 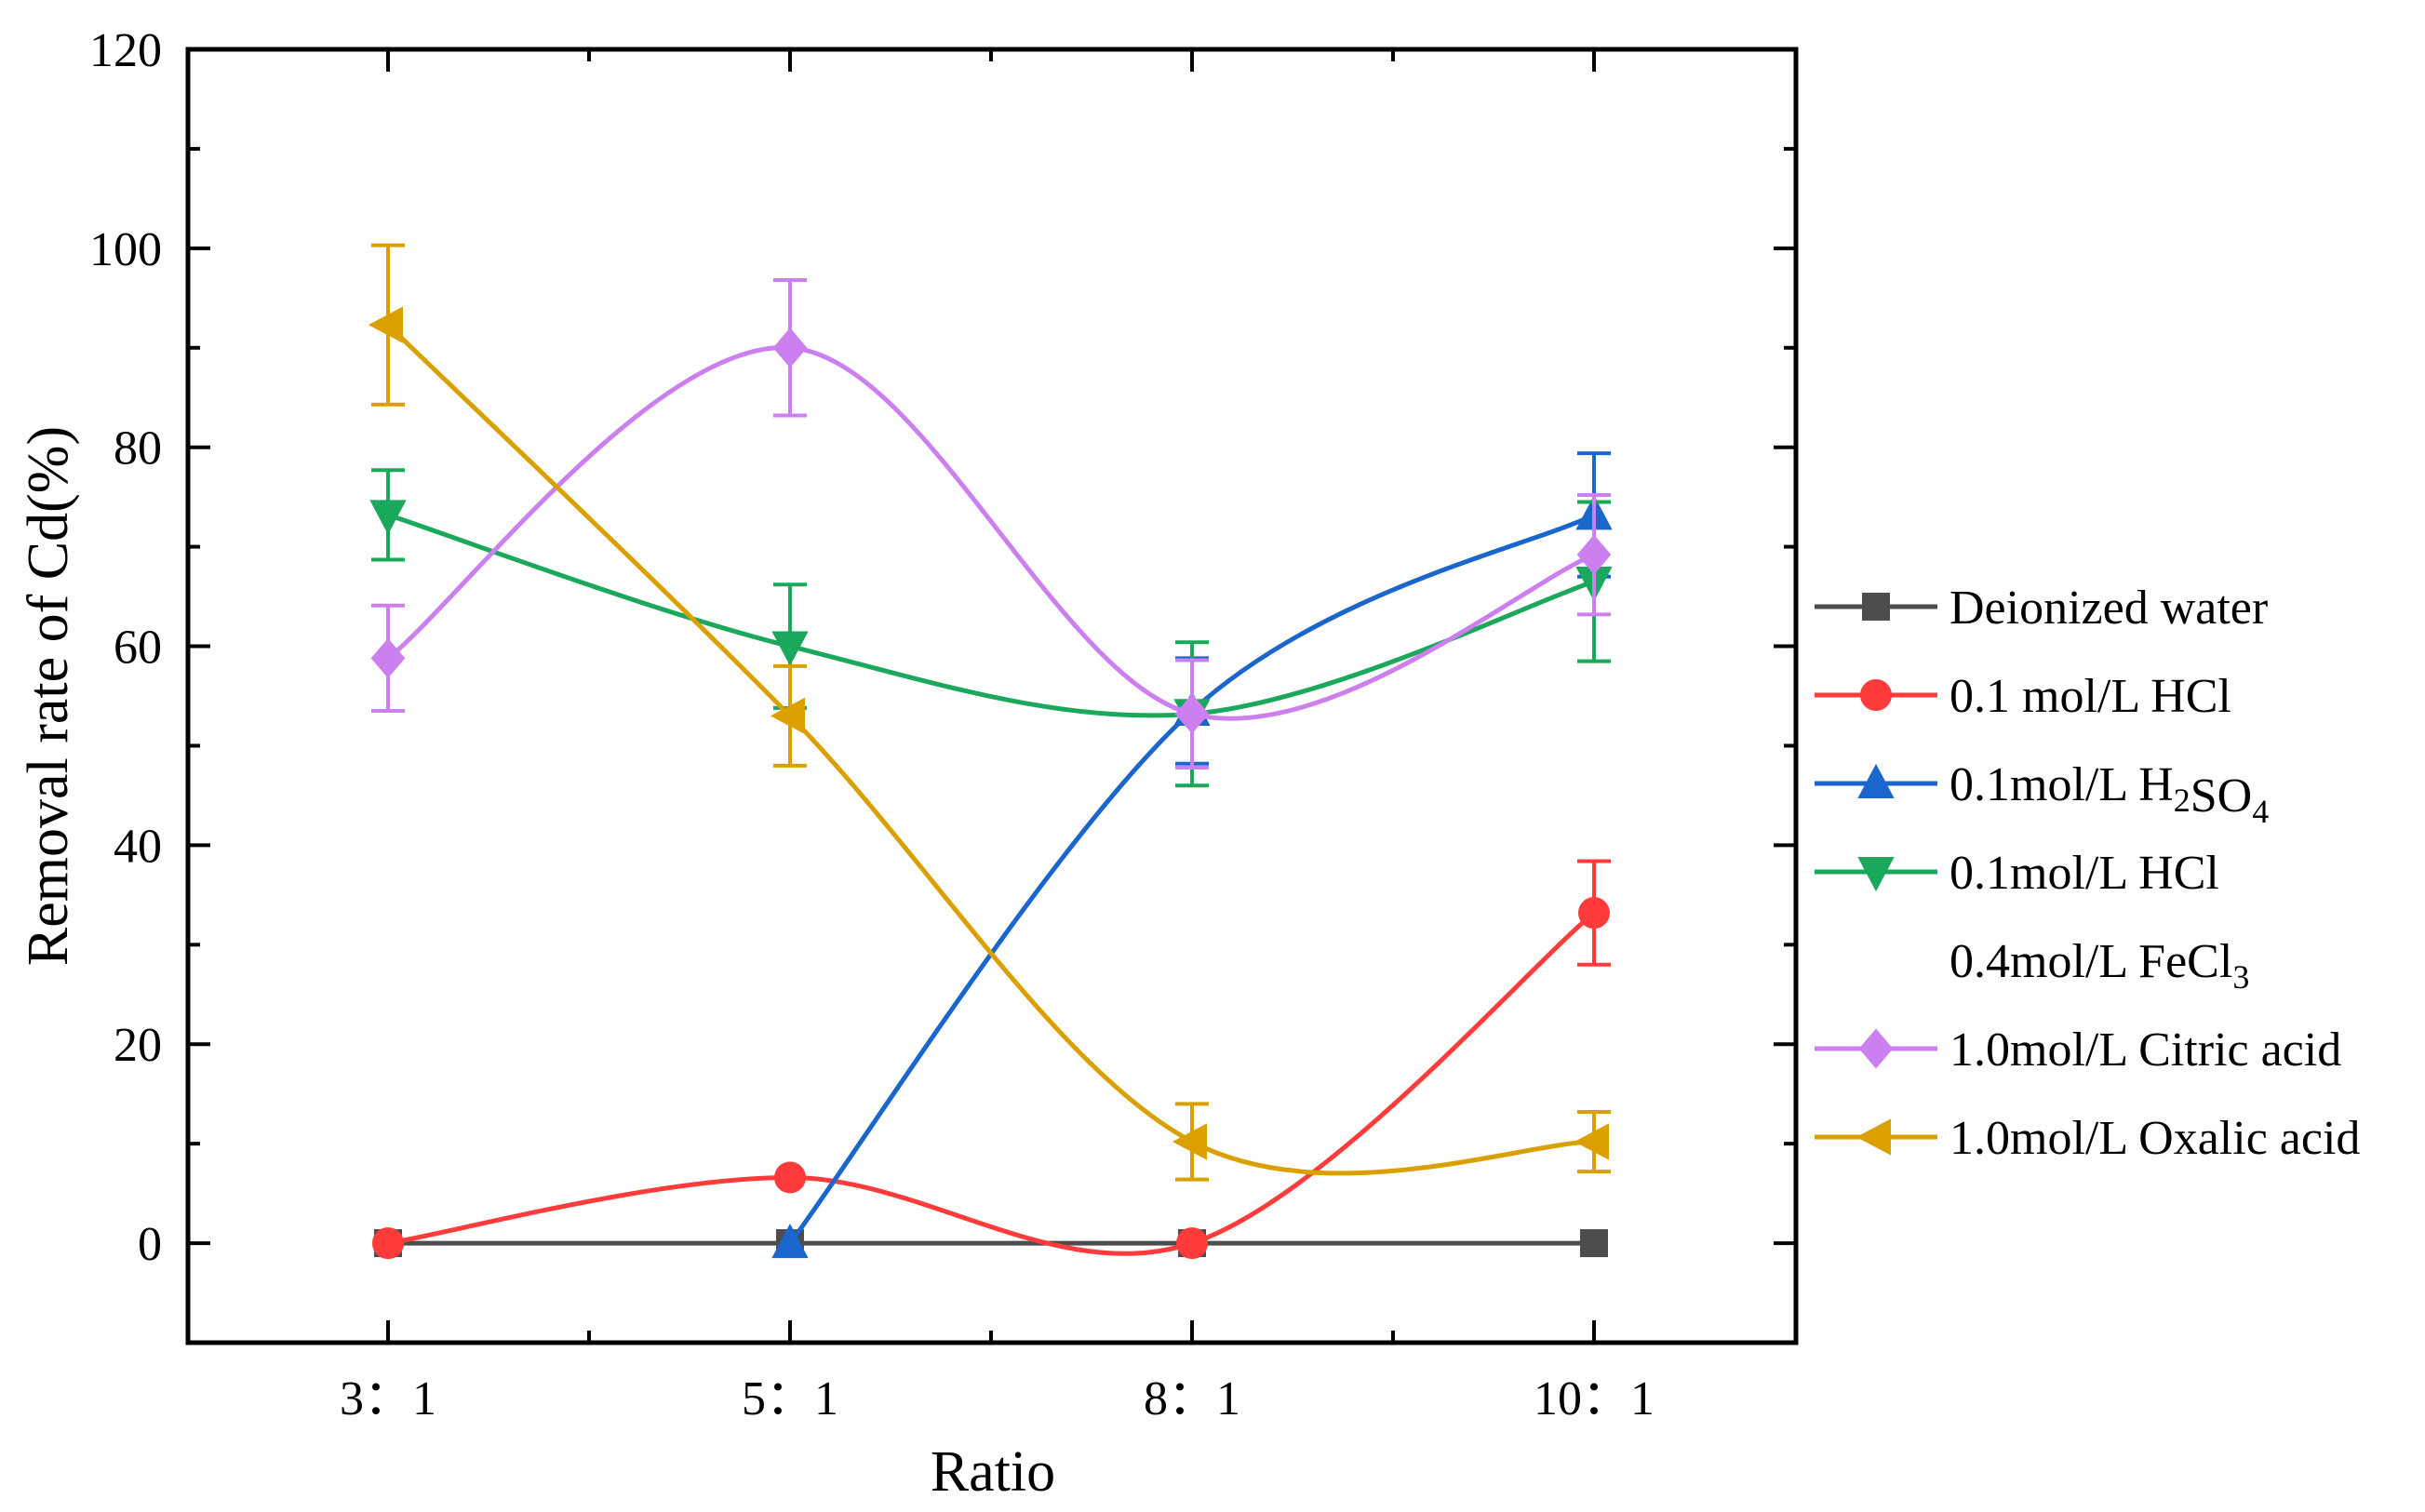 What do you see at coordinates (1594, 1398) in the screenshot?
I see `x-tick-label: 10：1` at bounding box center [1594, 1398].